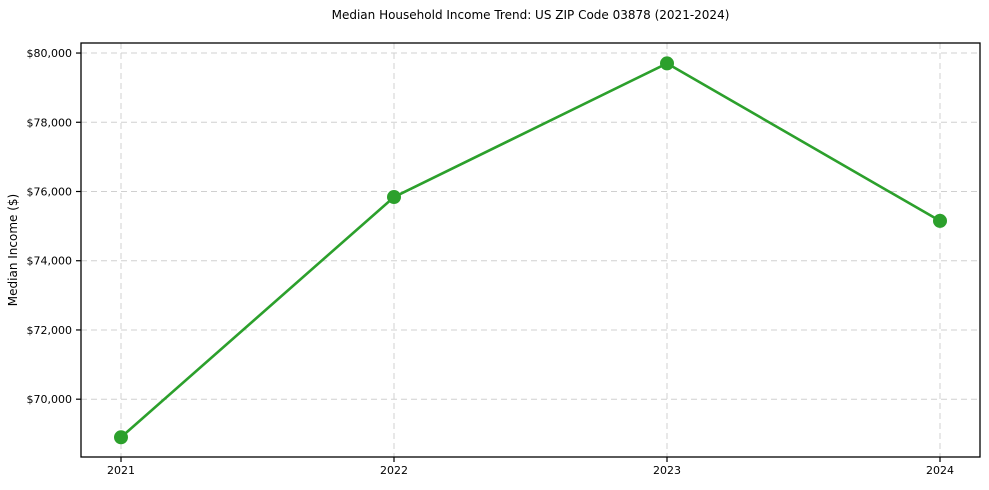 The image size is (989, 490). What do you see at coordinates (13, 250) in the screenshot?
I see `y-axis-label: Median Income ($)` at bounding box center [13, 250].